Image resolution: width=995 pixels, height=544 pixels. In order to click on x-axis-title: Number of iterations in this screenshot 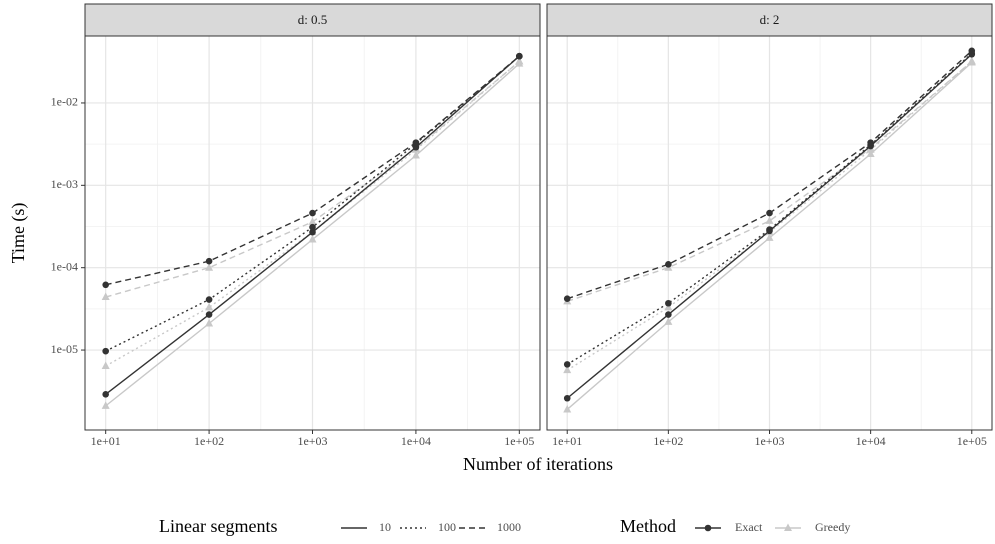, I will do `click(538, 464)`.